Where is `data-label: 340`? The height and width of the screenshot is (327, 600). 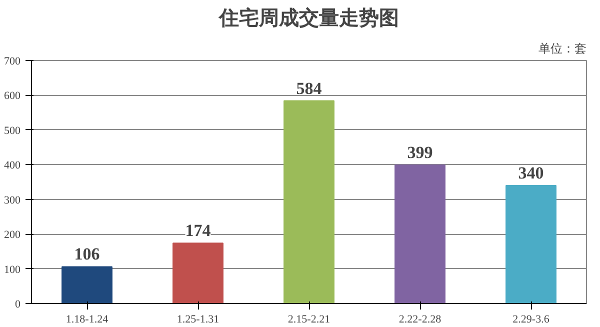
data-label: 340 is located at coordinates (531, 172).